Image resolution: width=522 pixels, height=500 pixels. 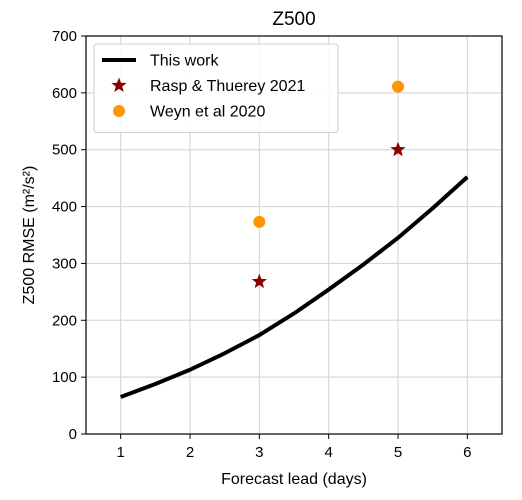 I want to click on y-tick-label: 200, so click(x=64, y=320).